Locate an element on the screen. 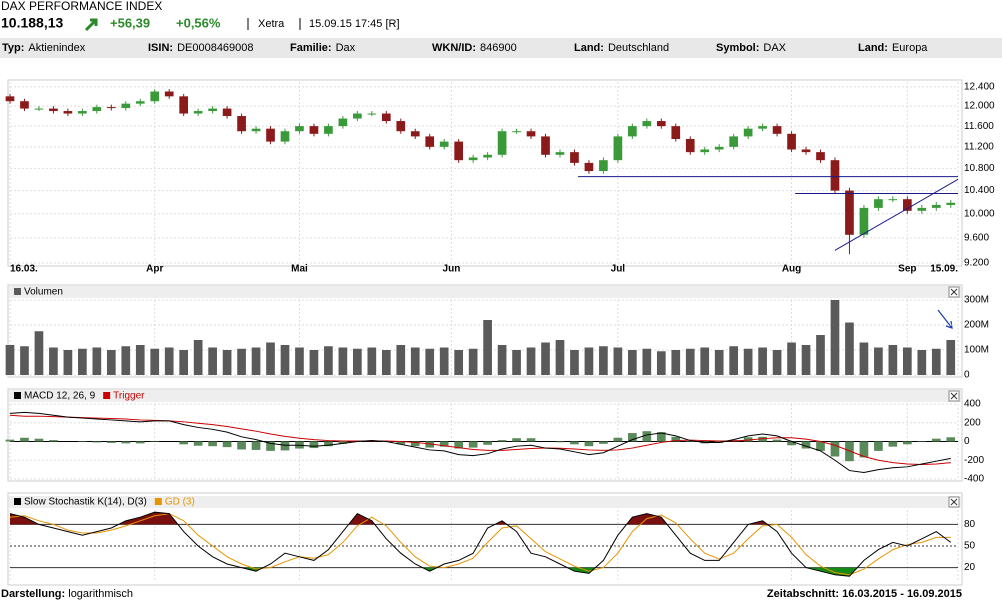  footer-period-label: Zeitabschnitt: is located at coordinates (803, 594).